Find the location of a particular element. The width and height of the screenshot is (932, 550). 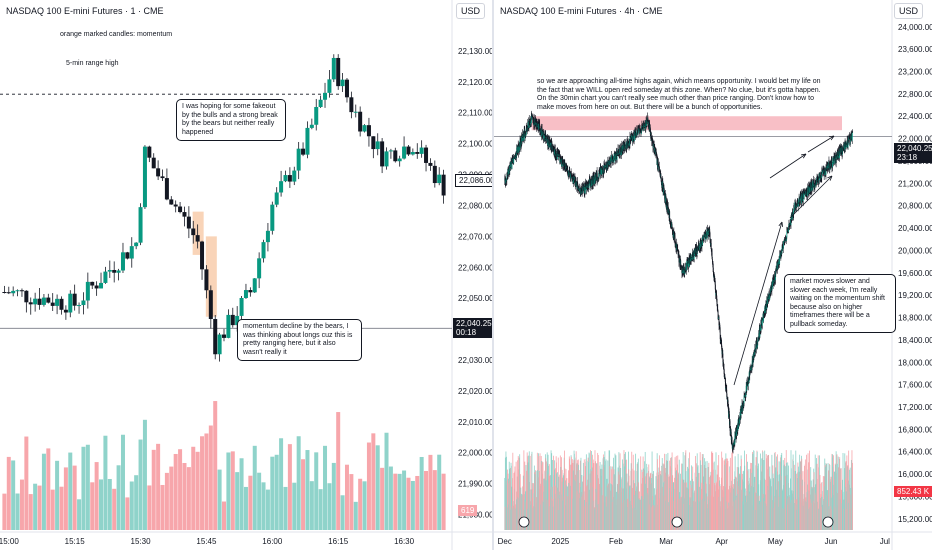

replay-icon is located at coordinates (524, 522).